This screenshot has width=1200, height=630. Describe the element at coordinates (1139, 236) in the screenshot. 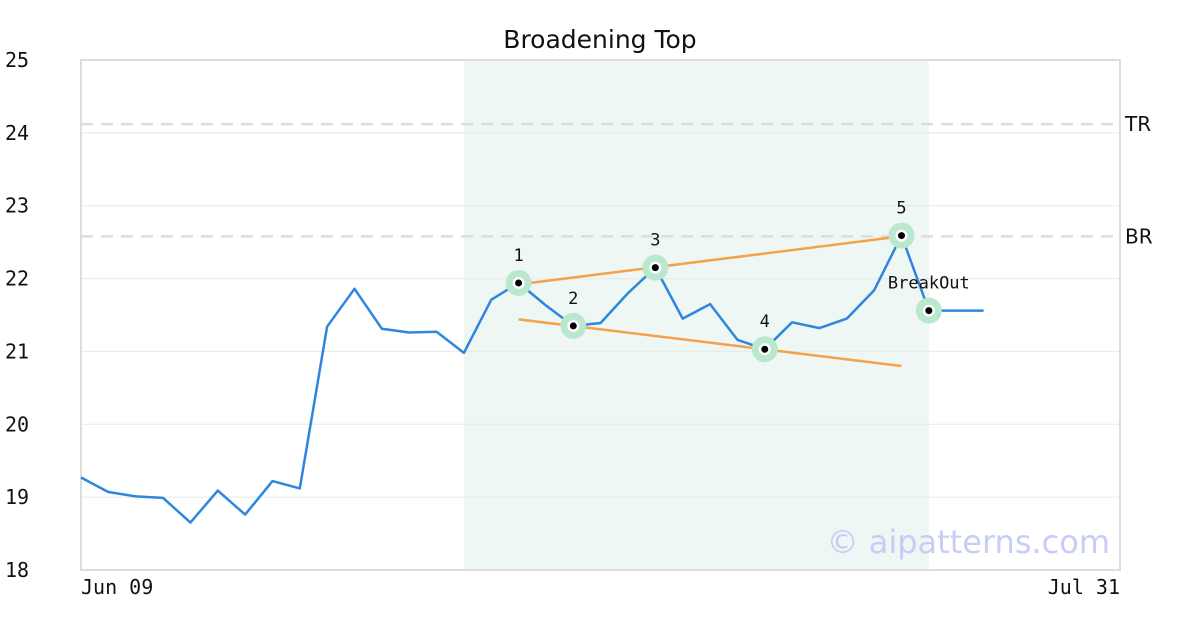

I see `reference-label-br: BR` at that location.